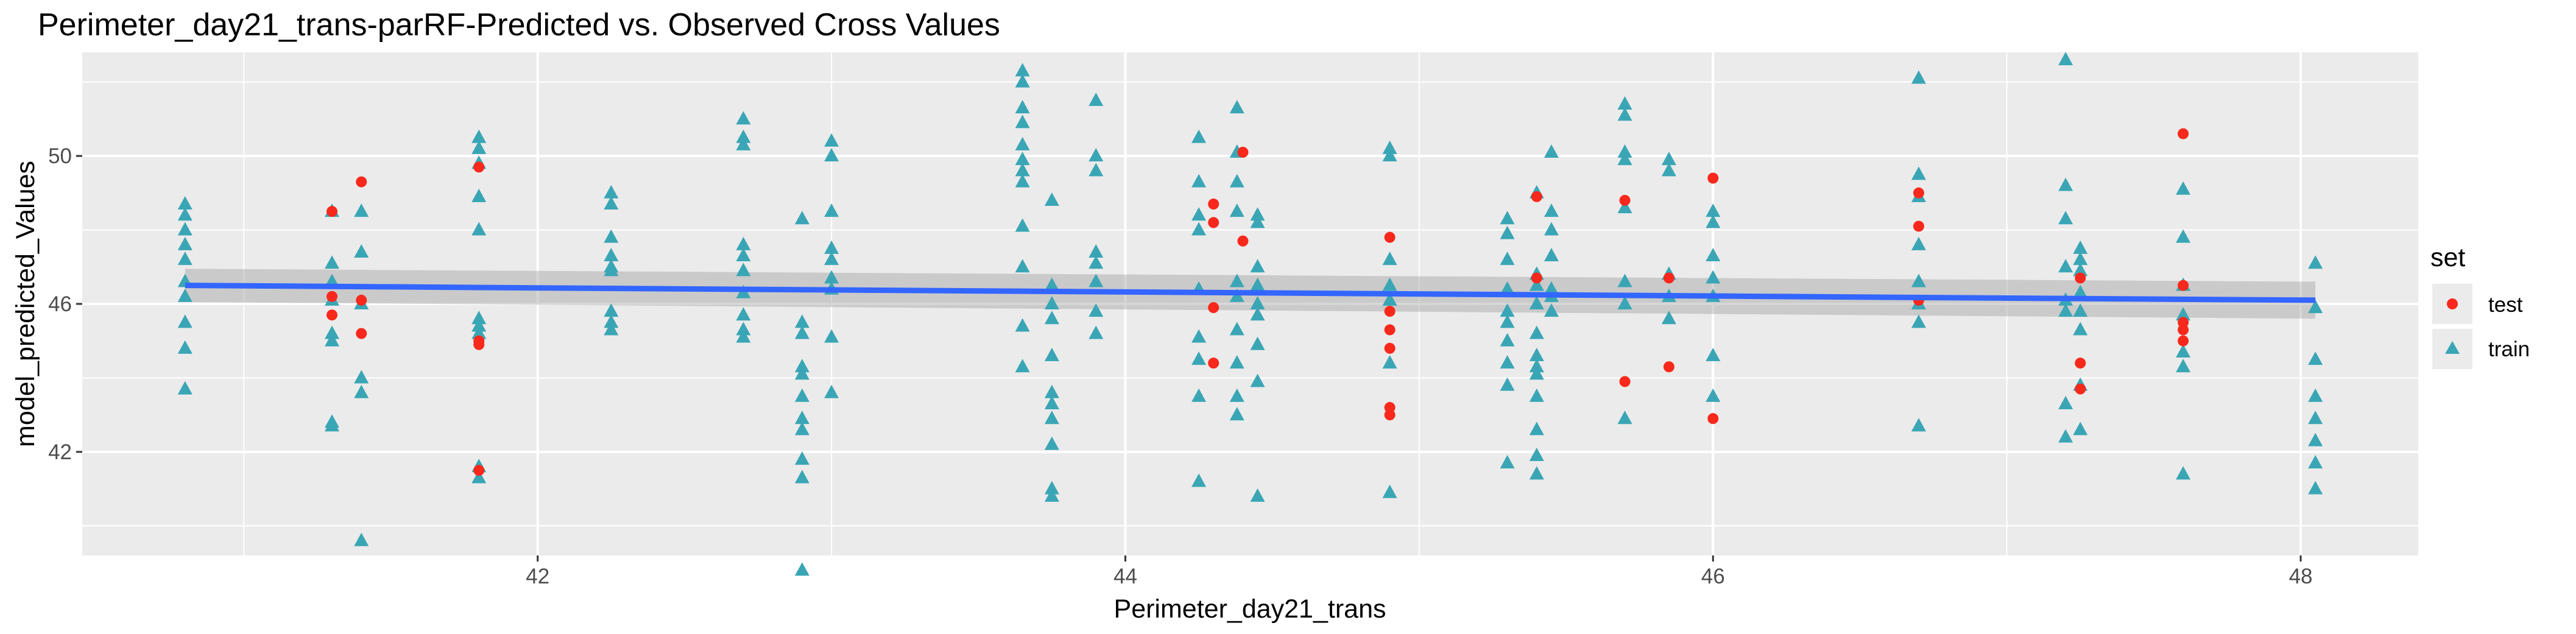 This screenshot has height=634, width=2576. What do you see at coordinates (60, 304) in the screenshot?
I see `y-tick-label: 46` at bounding box center [60, 304].